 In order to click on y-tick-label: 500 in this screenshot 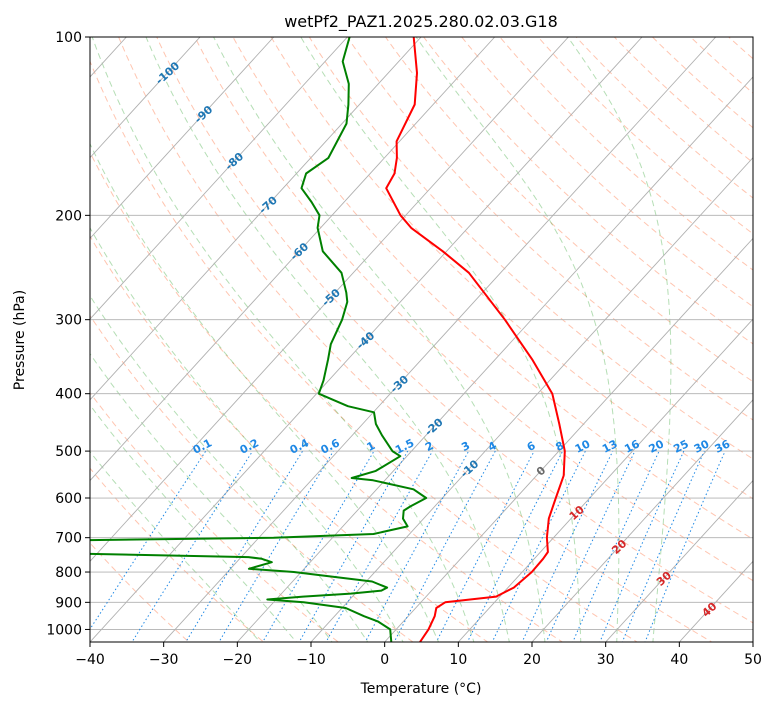, I will do `click(68, 452)`.